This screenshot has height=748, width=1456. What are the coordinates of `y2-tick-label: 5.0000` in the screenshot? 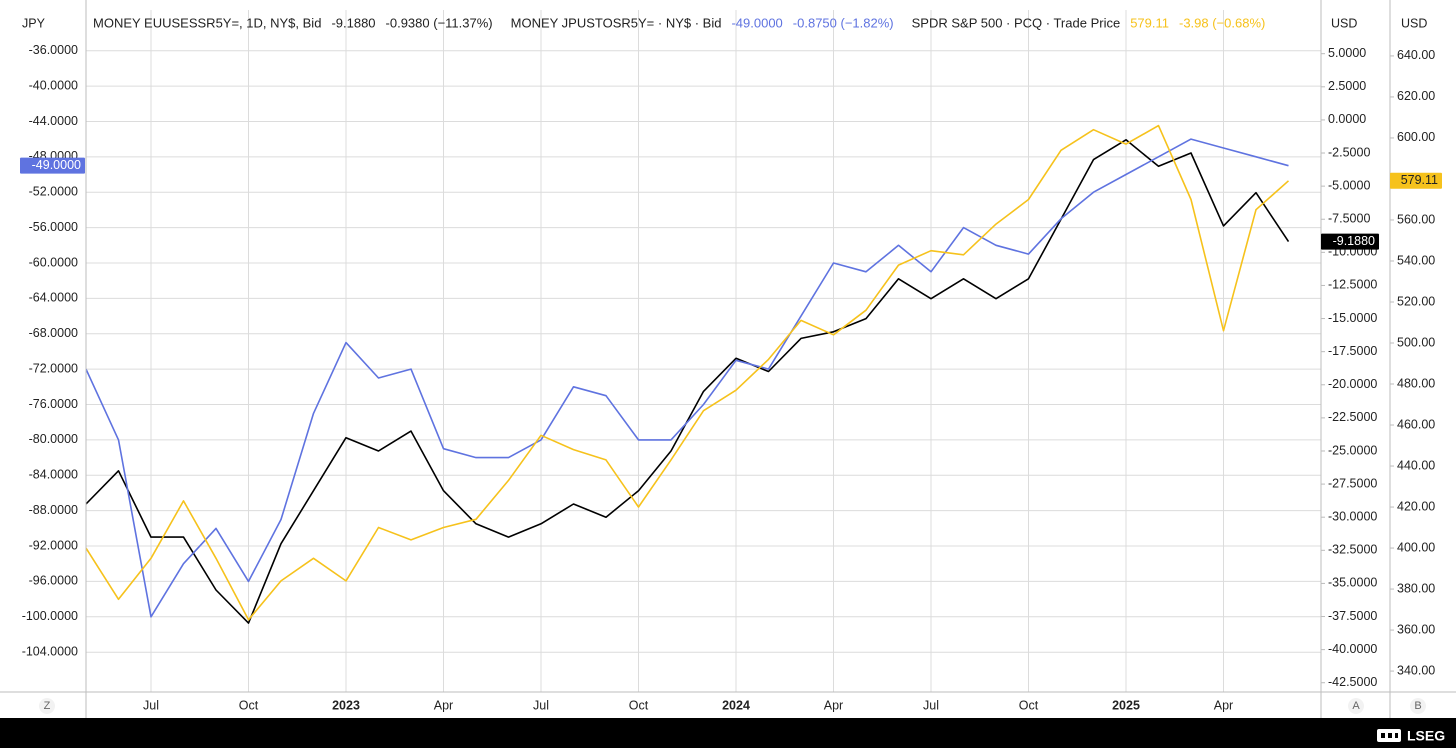 It's located at (1347, 53).